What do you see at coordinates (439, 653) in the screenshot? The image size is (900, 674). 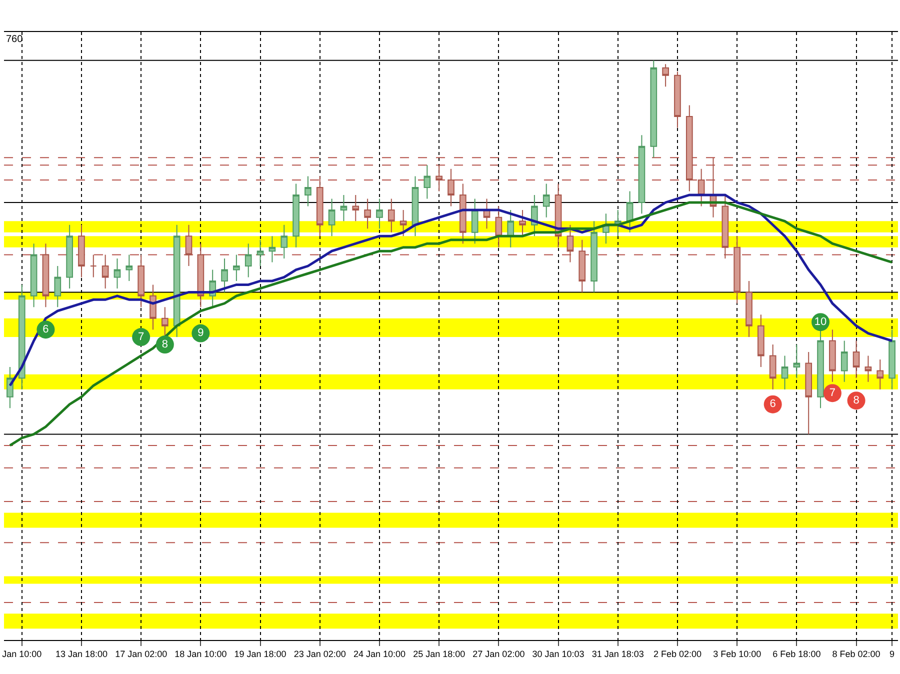 I see `x-tick-label: 25 Jan 18:00` at bounding box center [439, 653].